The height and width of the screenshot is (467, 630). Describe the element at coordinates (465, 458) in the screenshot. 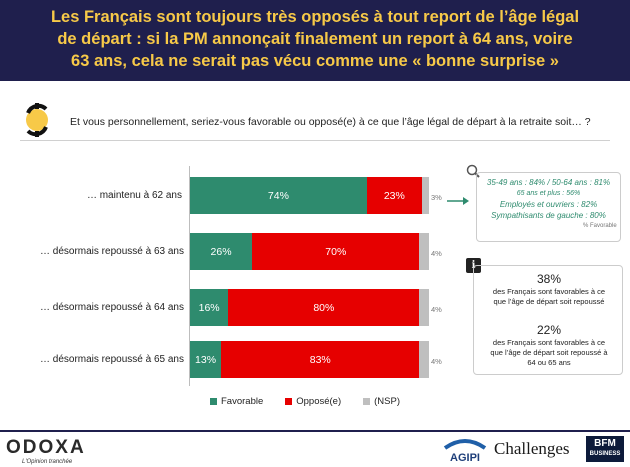

I see `svg-text: AGIPI` at that location.